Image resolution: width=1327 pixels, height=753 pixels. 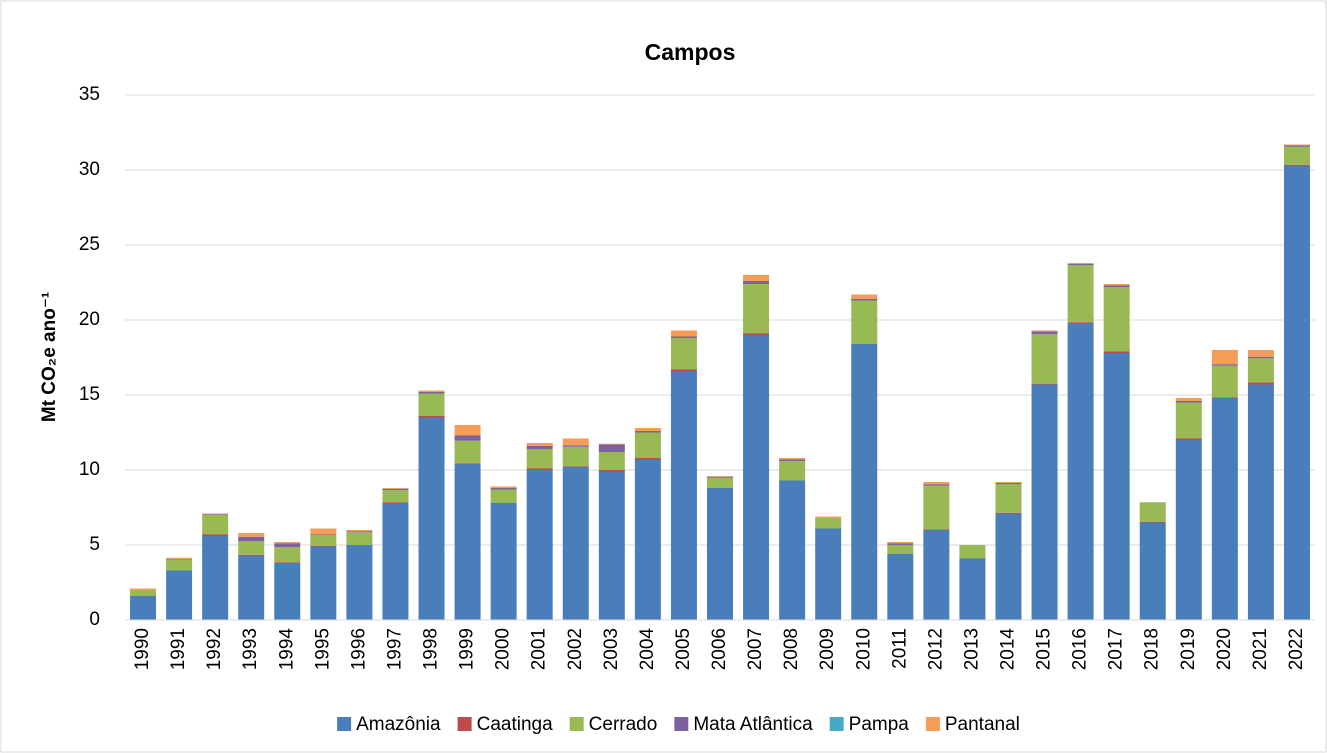 What do you see at coordinates (89, 469) in the screenshot?
I see `y-tick-label: 10` at bounding box center [89, 469].